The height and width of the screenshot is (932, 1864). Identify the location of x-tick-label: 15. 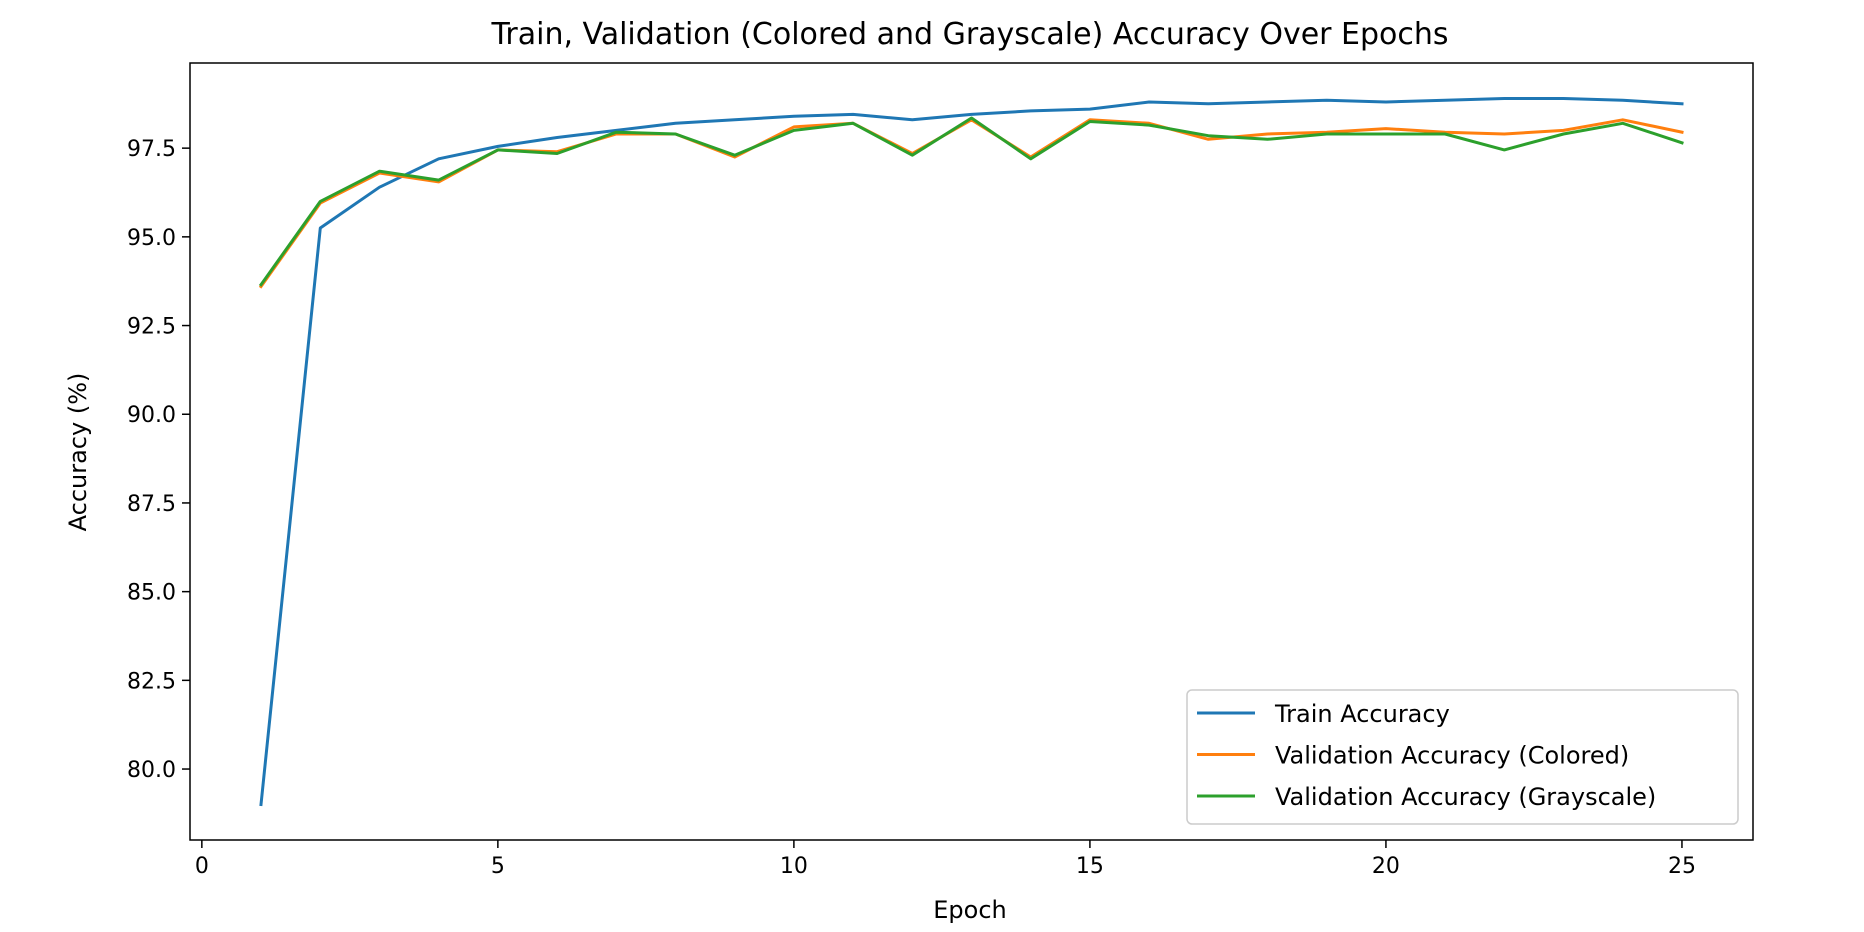
(1090, 866).